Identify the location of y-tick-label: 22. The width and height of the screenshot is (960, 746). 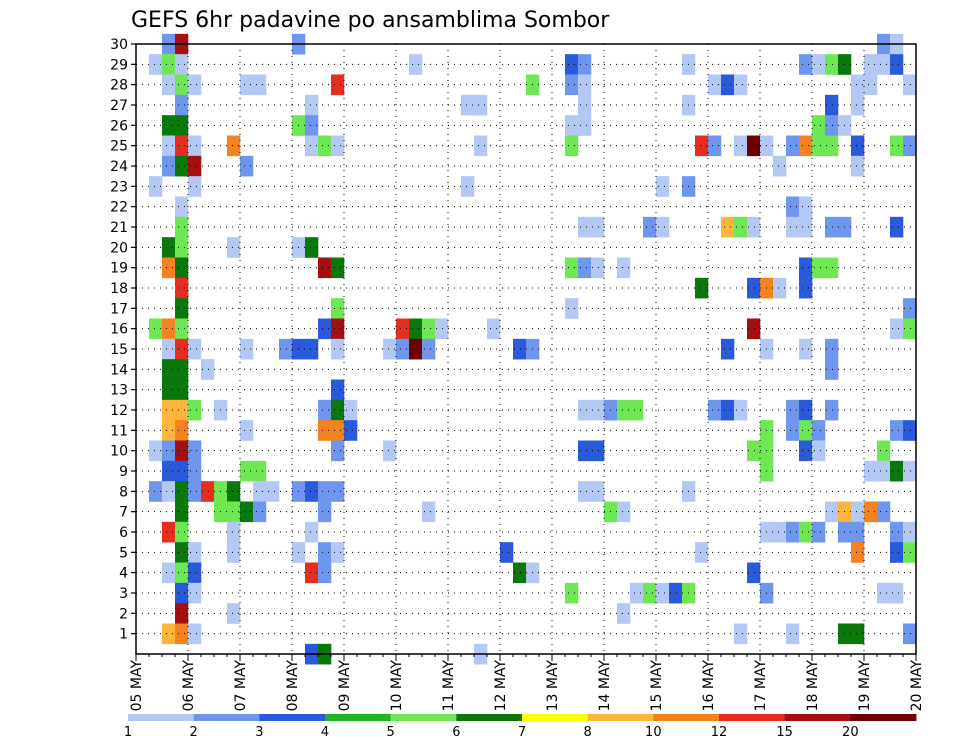
(119, 208).